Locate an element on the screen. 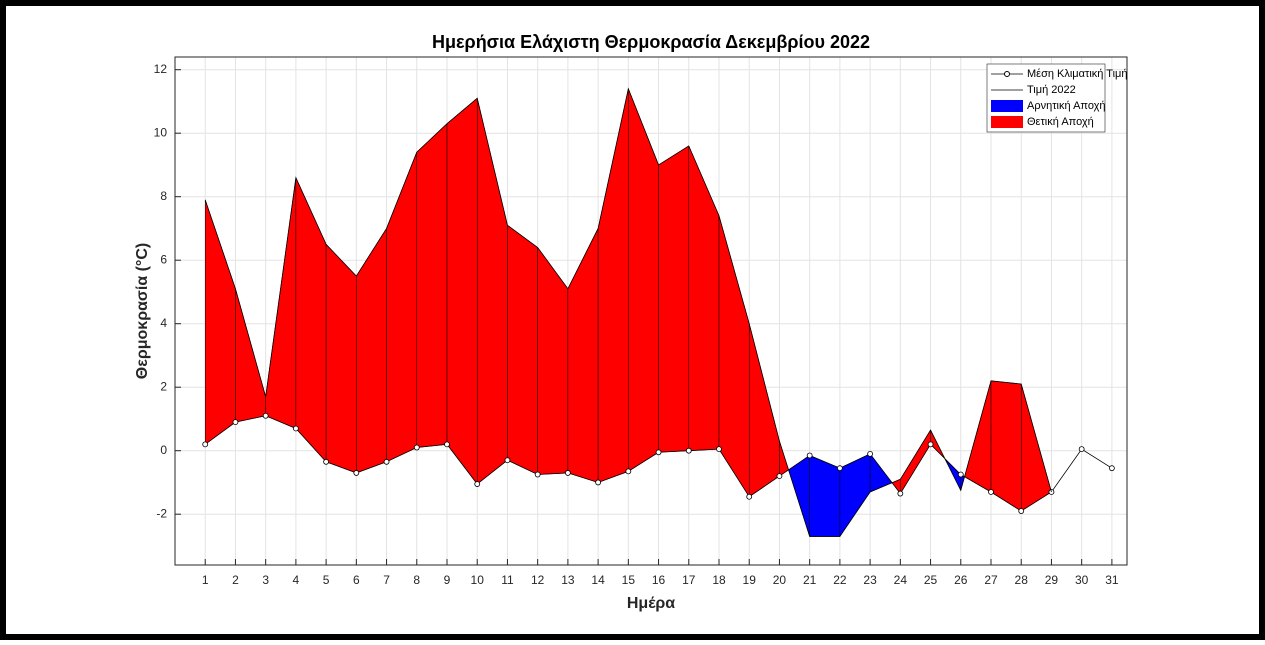 Image resolution: width=1265 pixels, height=645 pixels. x-tick-label: 13 is located at coordinates (568, 580).